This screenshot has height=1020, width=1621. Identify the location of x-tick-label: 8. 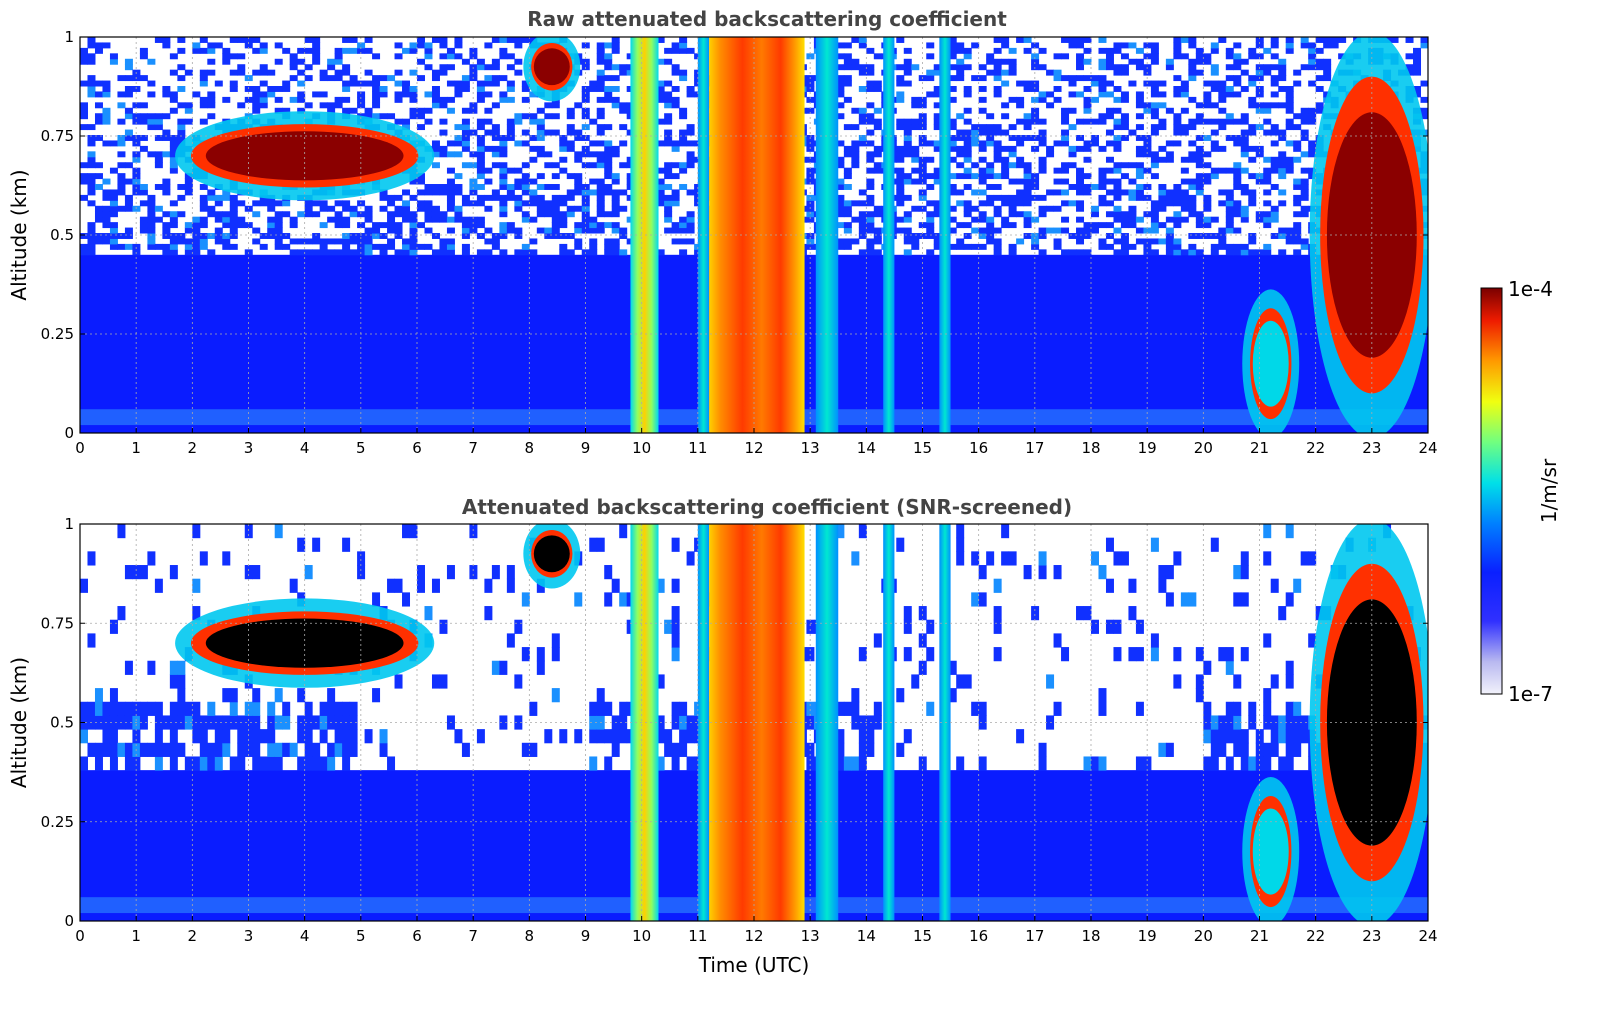
(530, 936).